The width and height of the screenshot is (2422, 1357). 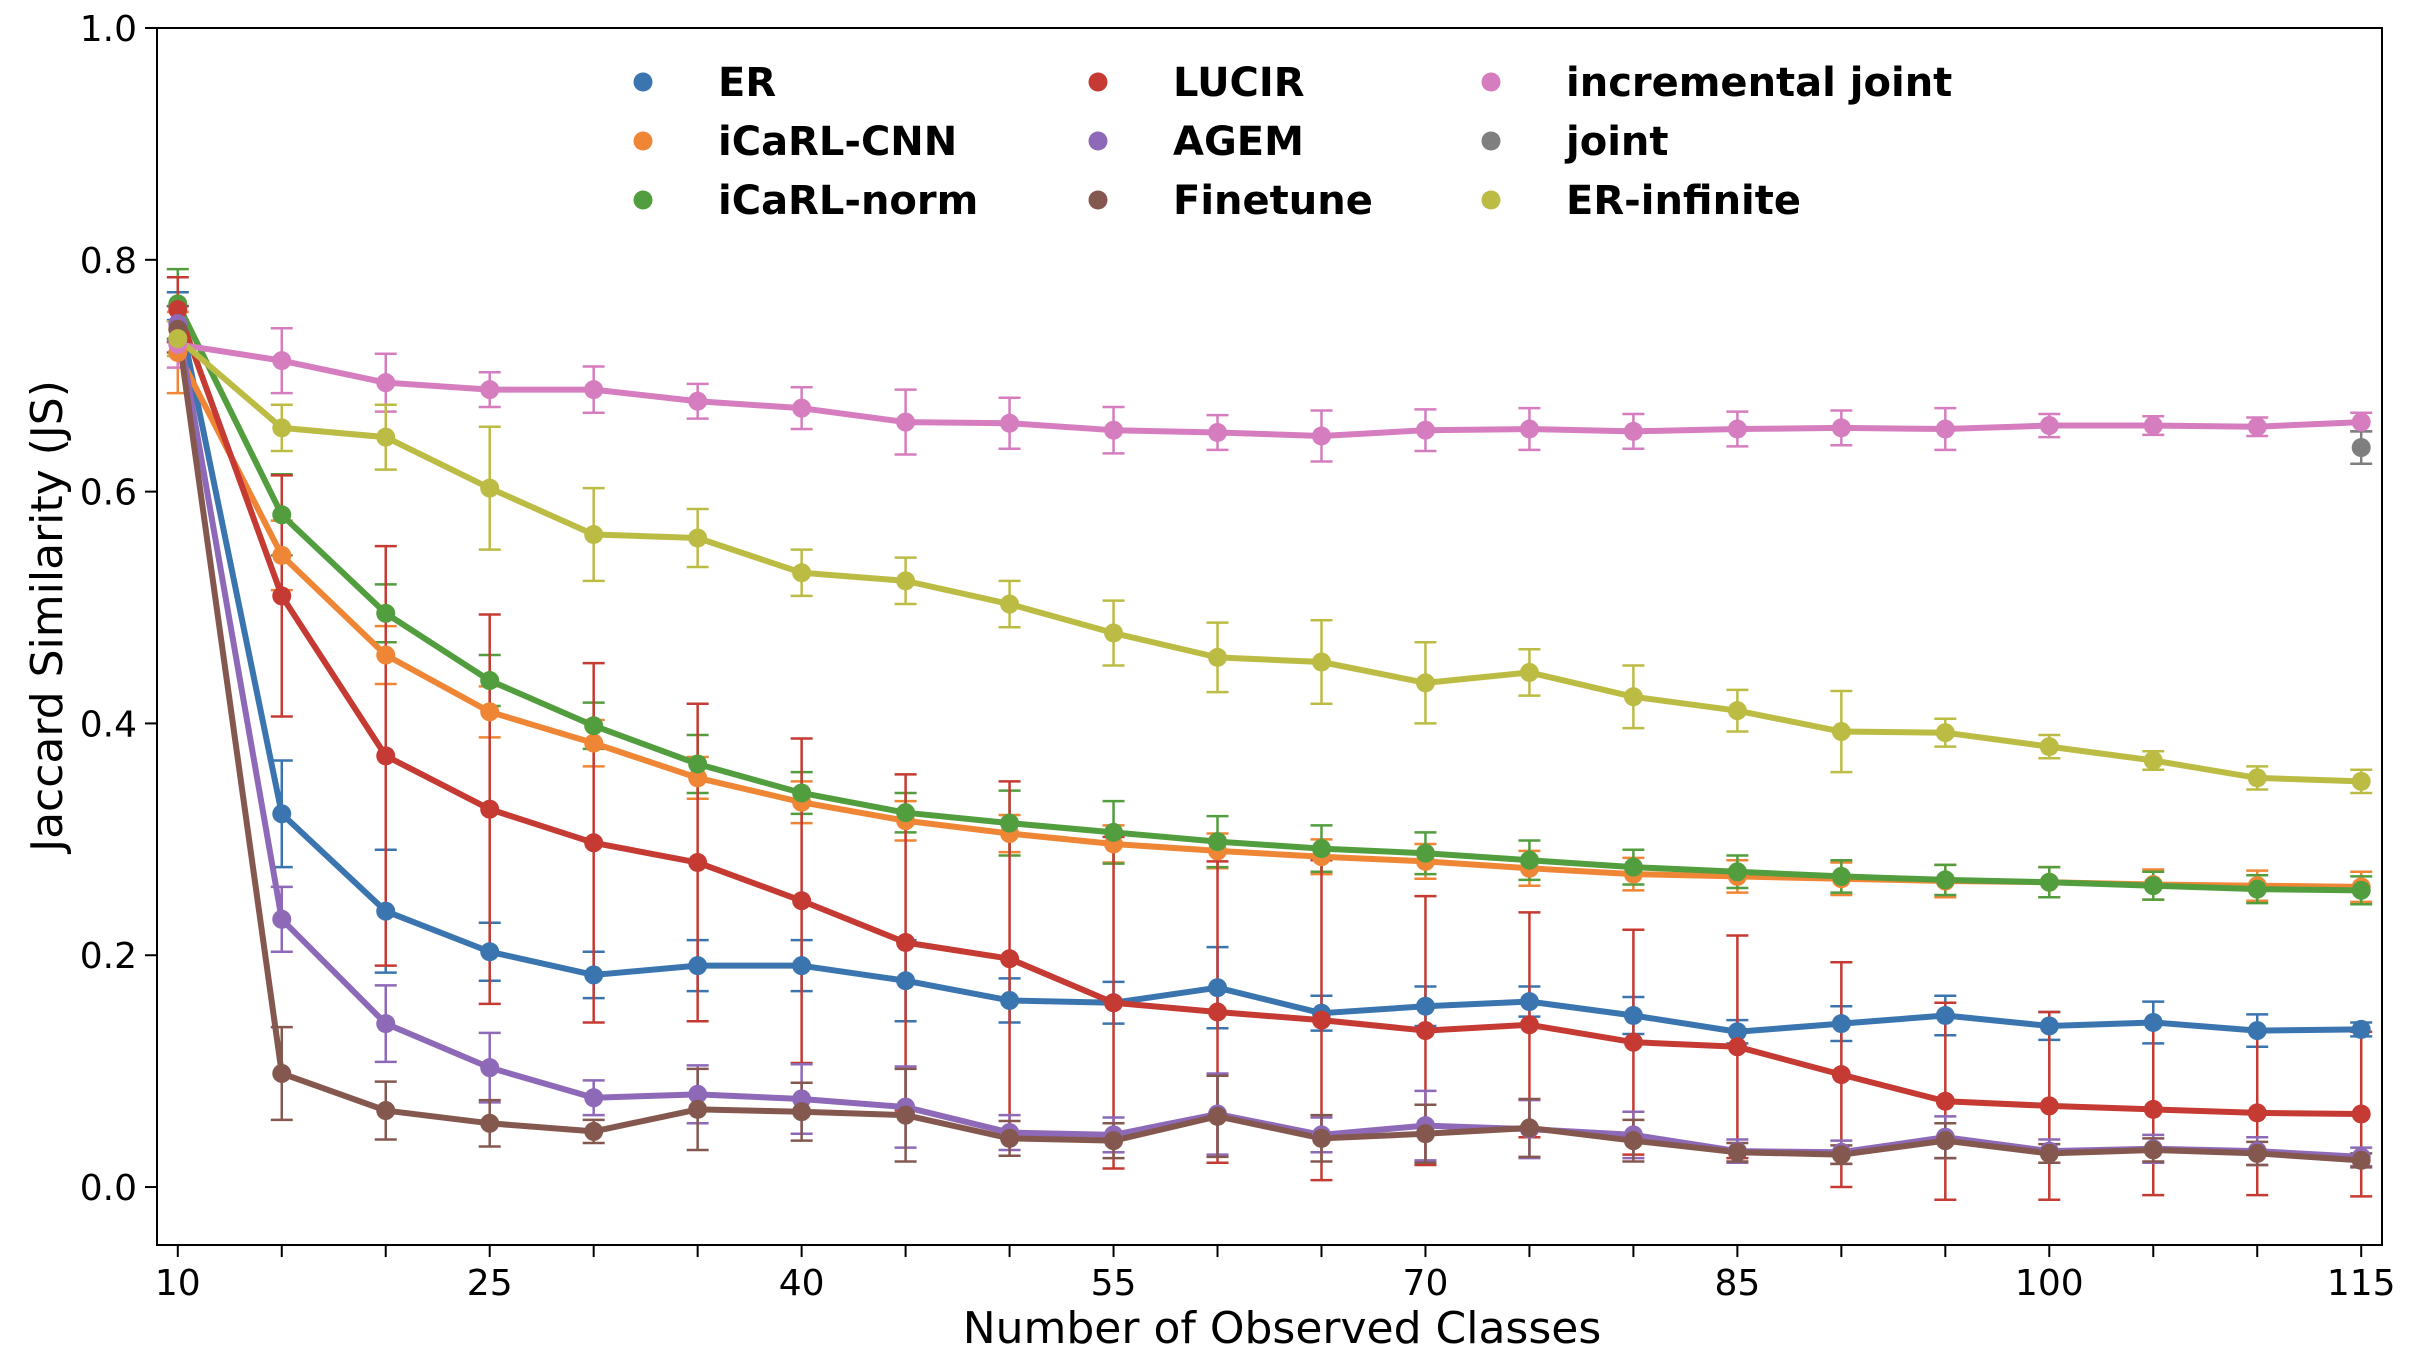 What do you see at coordinates (837, 142) in the screenshot?
I see `legend-label-icarl-cnn: iCaRL-CNN` at bounding box center [837, 142].